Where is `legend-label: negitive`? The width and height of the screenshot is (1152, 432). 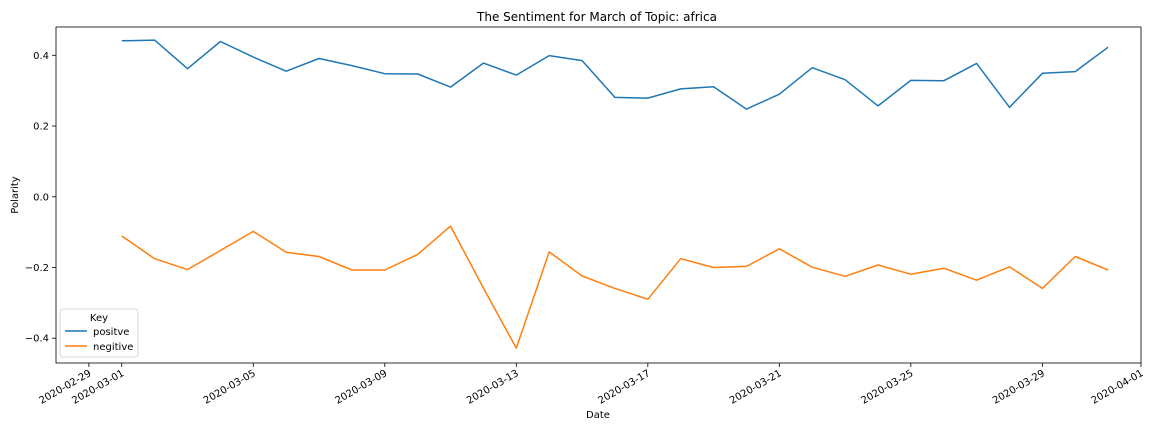 legend-label: negitive is located at coordinates (113, 347).